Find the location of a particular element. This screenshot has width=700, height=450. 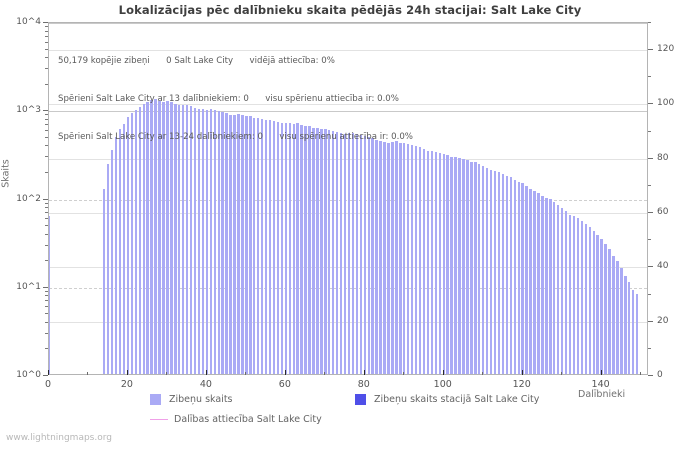

y-tick-label-right: 100 is located at coordinates (666, 103).